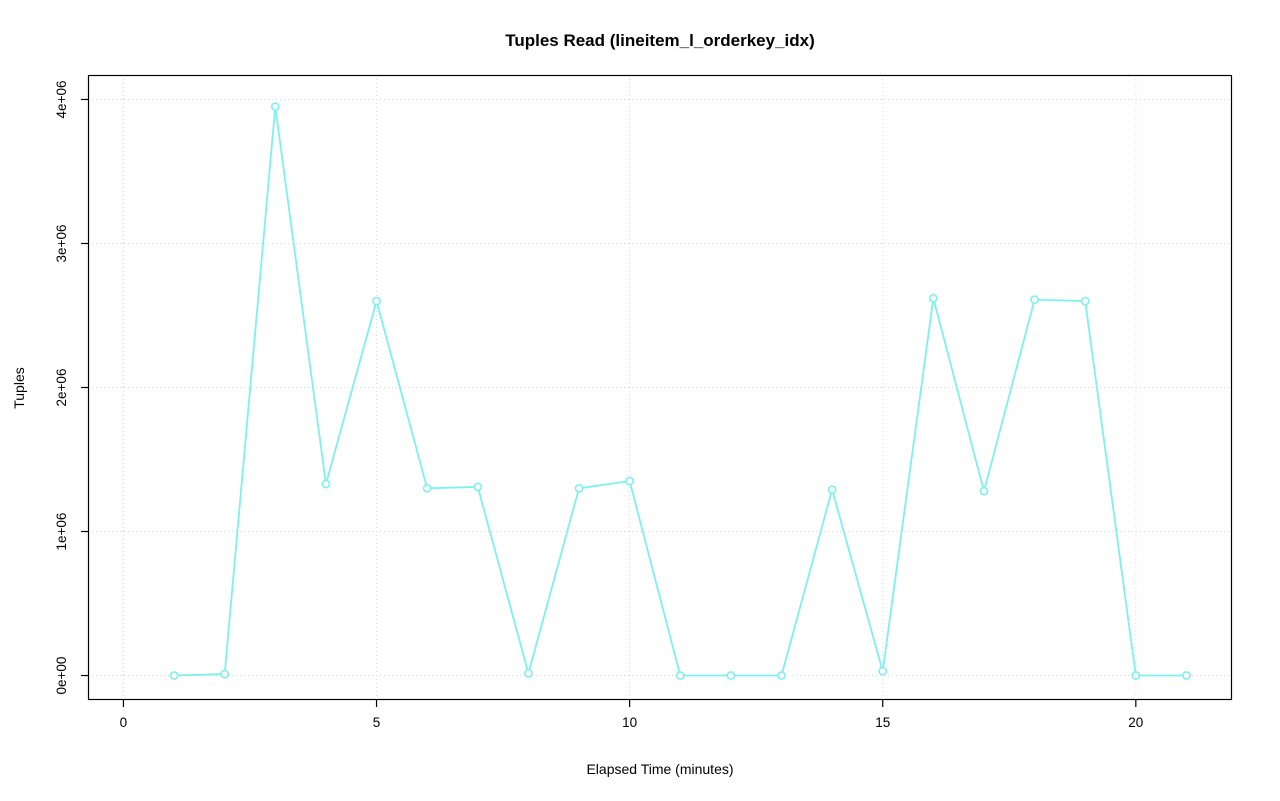  I want to click on chart-title: Tuples Read (lineitem_l_orderkey_idx), so click(660, 40).